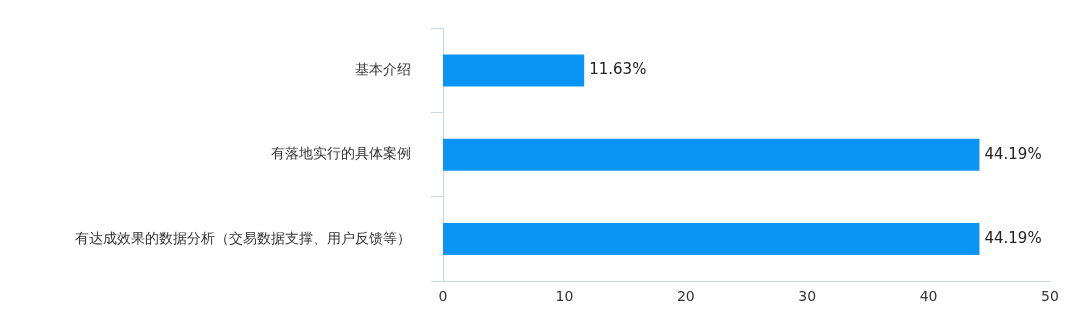 Image resolution: width=1080 pixels, height=322 pixels. I want to click on y-tick-label: 有达成效果的数据分析（交易数据支撑、用户反馈等）, so click(243, 237).